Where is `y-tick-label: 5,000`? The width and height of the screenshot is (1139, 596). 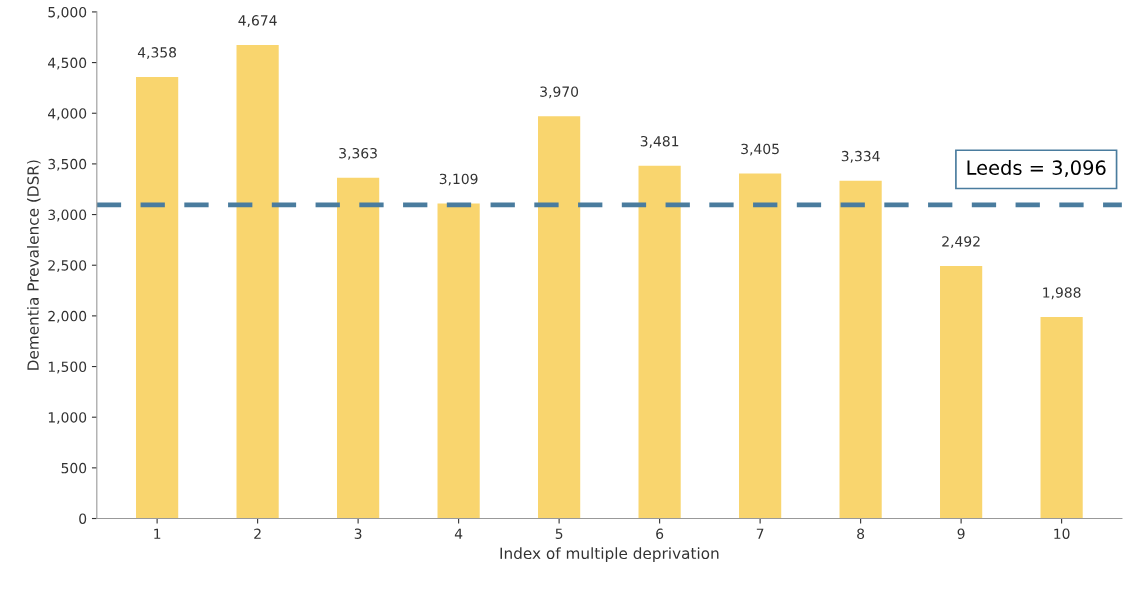 y-tick-label: 5,000 is located at coordinates (67, 12).